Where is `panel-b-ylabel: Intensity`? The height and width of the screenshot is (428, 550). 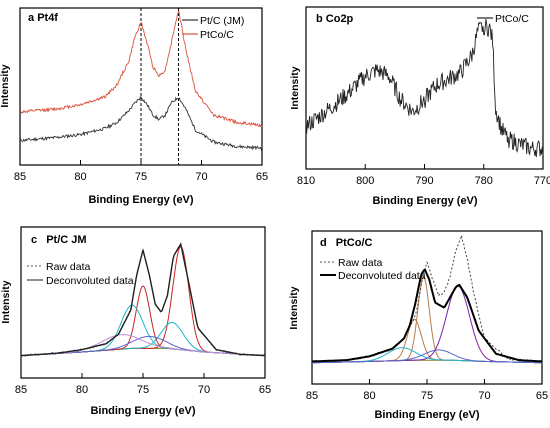 panel-b-ylabel: Intensity is located at coordinates (295, 87).